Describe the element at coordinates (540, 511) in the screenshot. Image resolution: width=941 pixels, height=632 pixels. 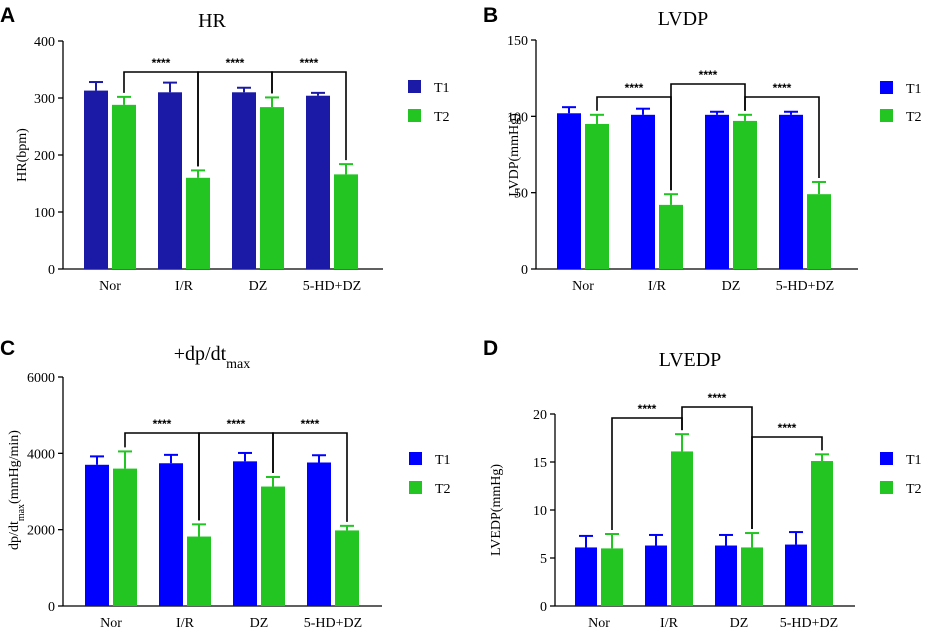
I see `y-tick-label: 10` at that location.